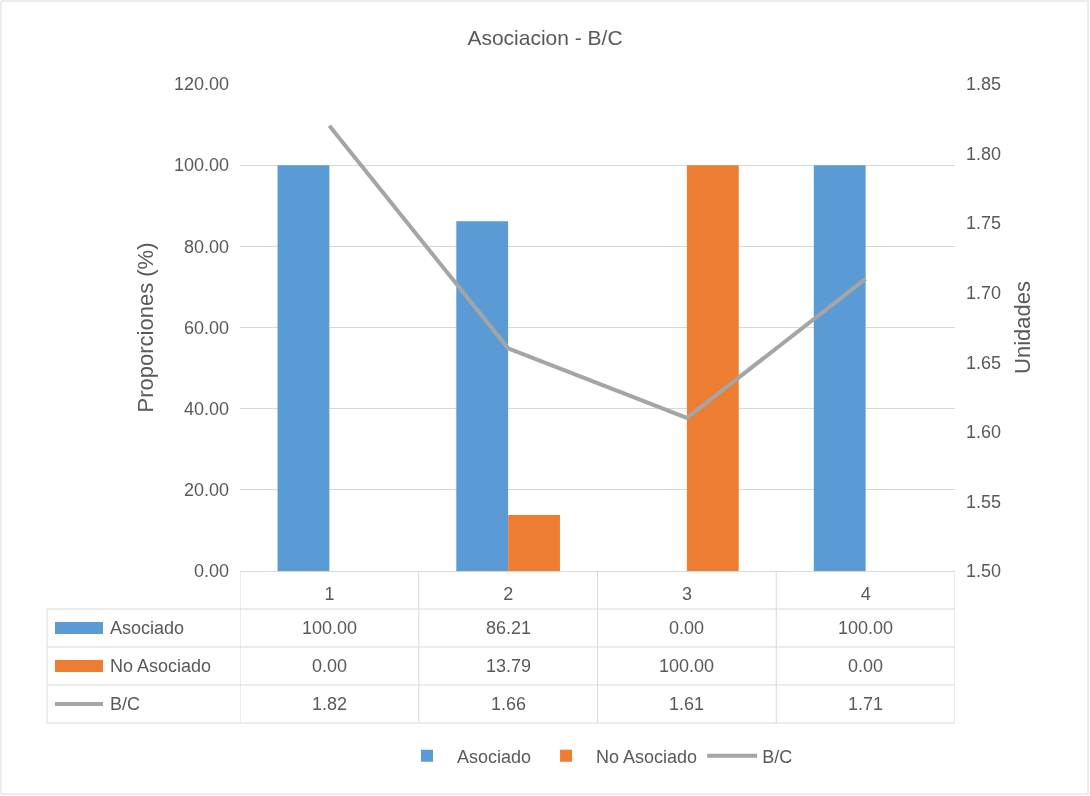 The width and height of the screenshot is (1090, 796). Describe the element at coordinates (201, 84) in the screenshot. I see `y-tick-label: 120.00` at that location.